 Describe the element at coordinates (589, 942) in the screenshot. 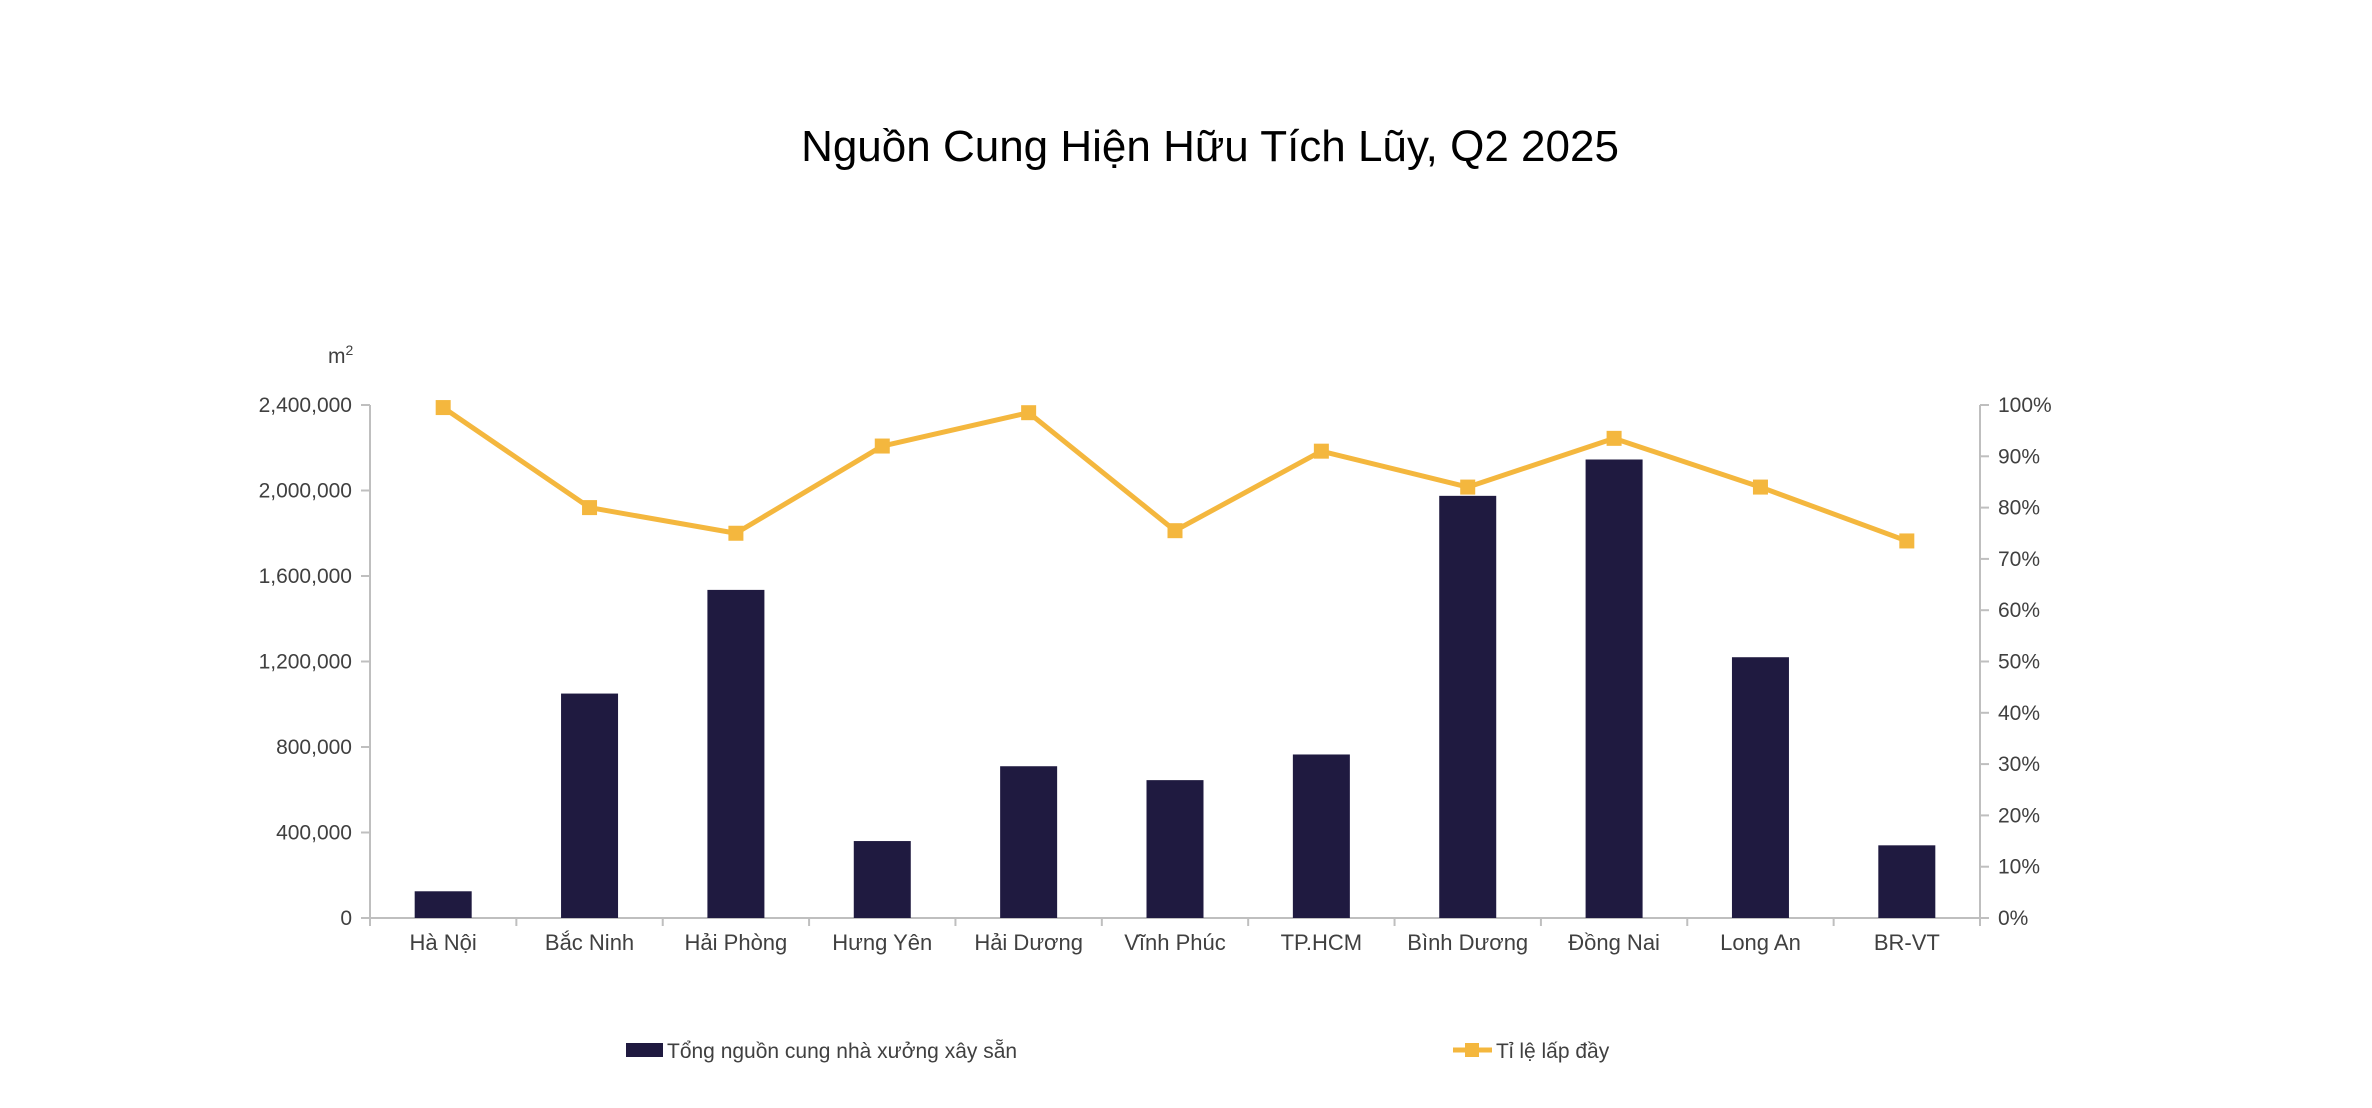

I see `x-axis-category-label: Bắc Ninh` at that location.